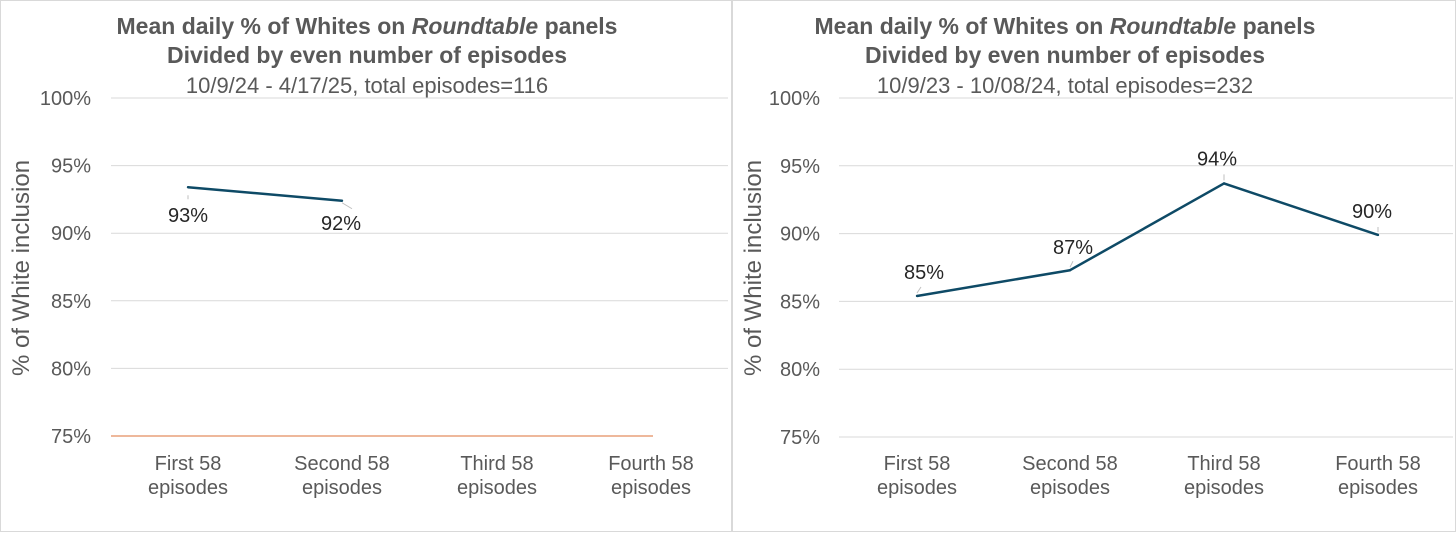 This screenshot has height=536, width=1456. Describe the element at coordinates (1065, 85) in the screenshot. I see `chart-date-range: 10/9/23 - 10/08/24, total episodes=232` at that location.